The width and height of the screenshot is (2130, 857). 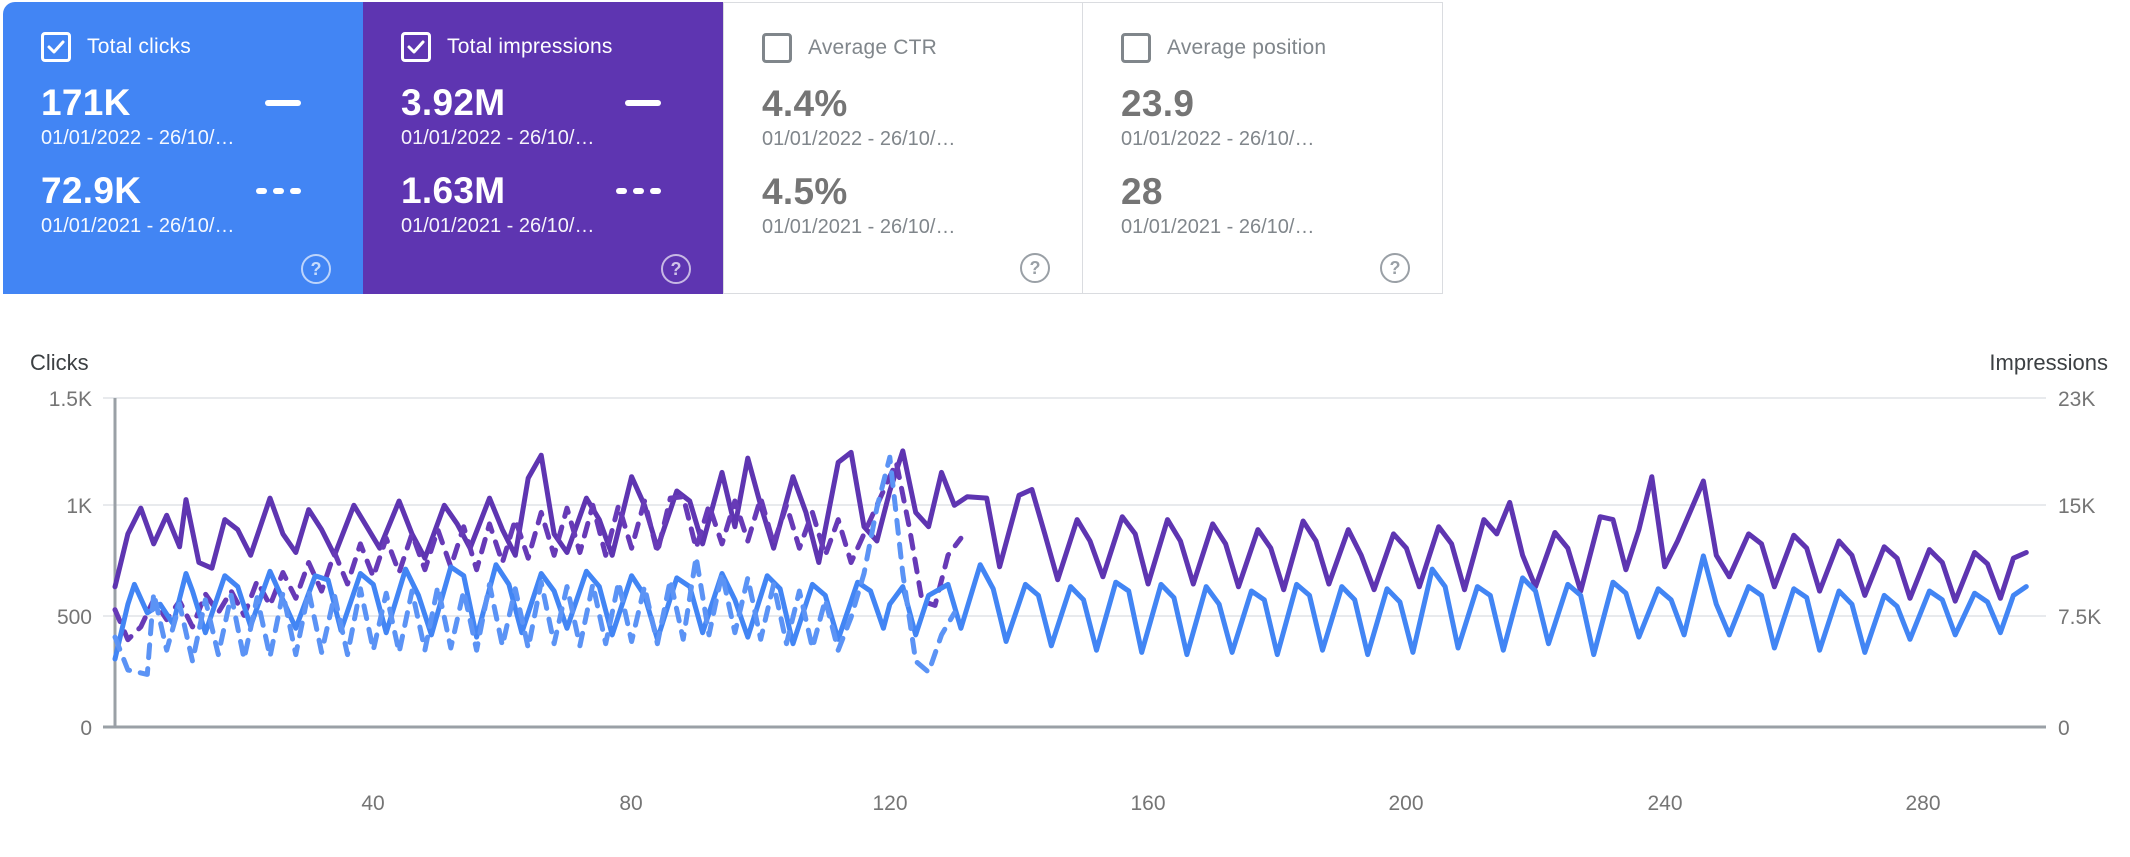 What do you see at coordinates (1405, 803) in the screenshot?
I see `tick-label: 200` at bounding box center [1405, 803].